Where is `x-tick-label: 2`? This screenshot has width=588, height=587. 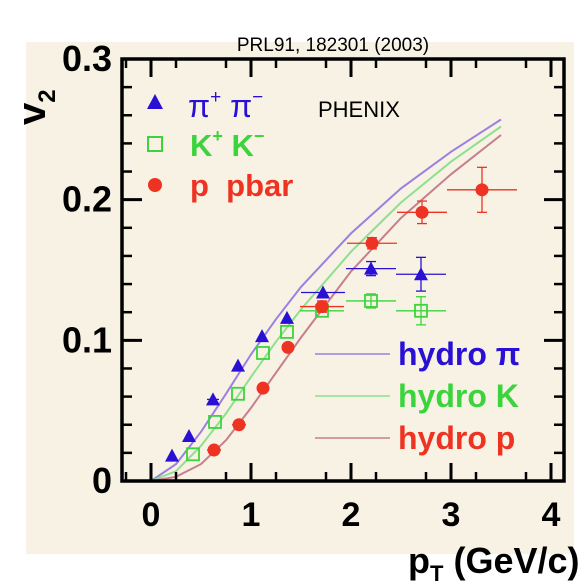
x-tick-label: 2 is located at coordinates (351, 515).